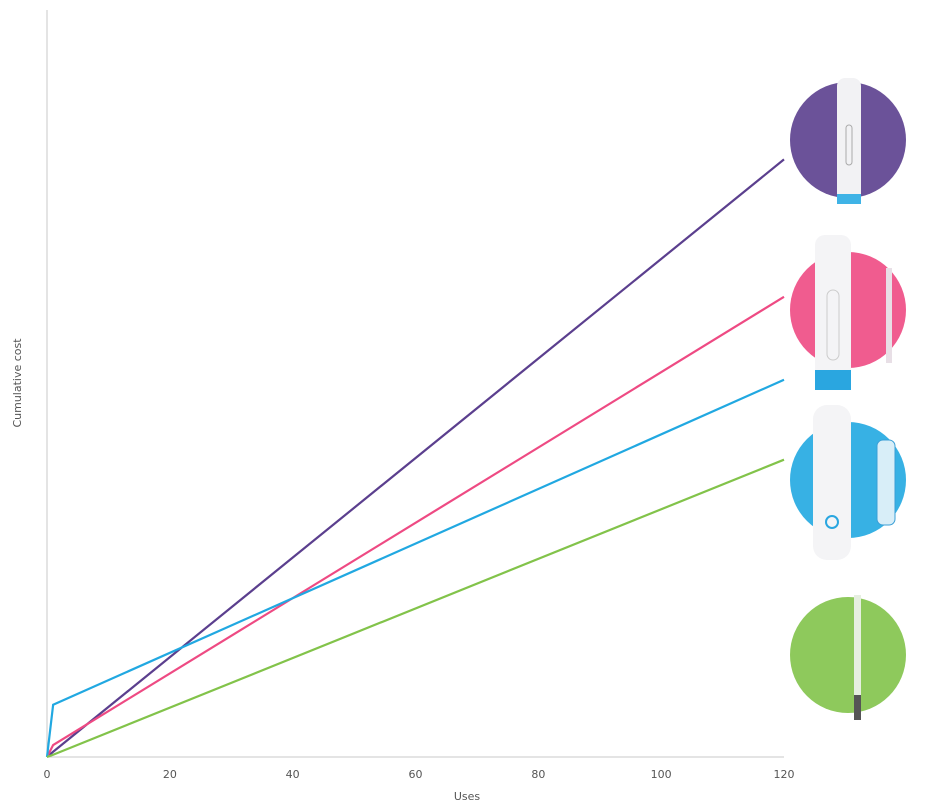 The height and width of the screenshot is (807, 933). I want to click on syringe-tip, so click(857, 707).